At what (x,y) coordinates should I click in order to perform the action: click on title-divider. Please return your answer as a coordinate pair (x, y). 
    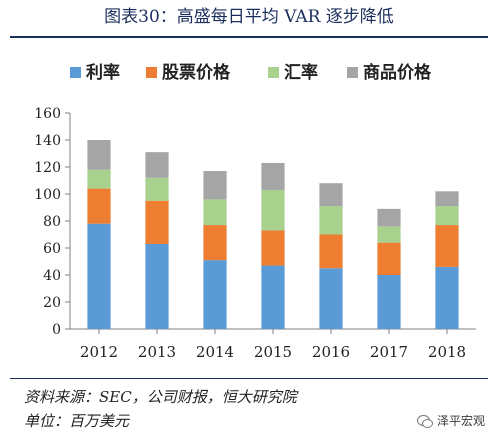
    Looking at the image, I should click on (249, 37).